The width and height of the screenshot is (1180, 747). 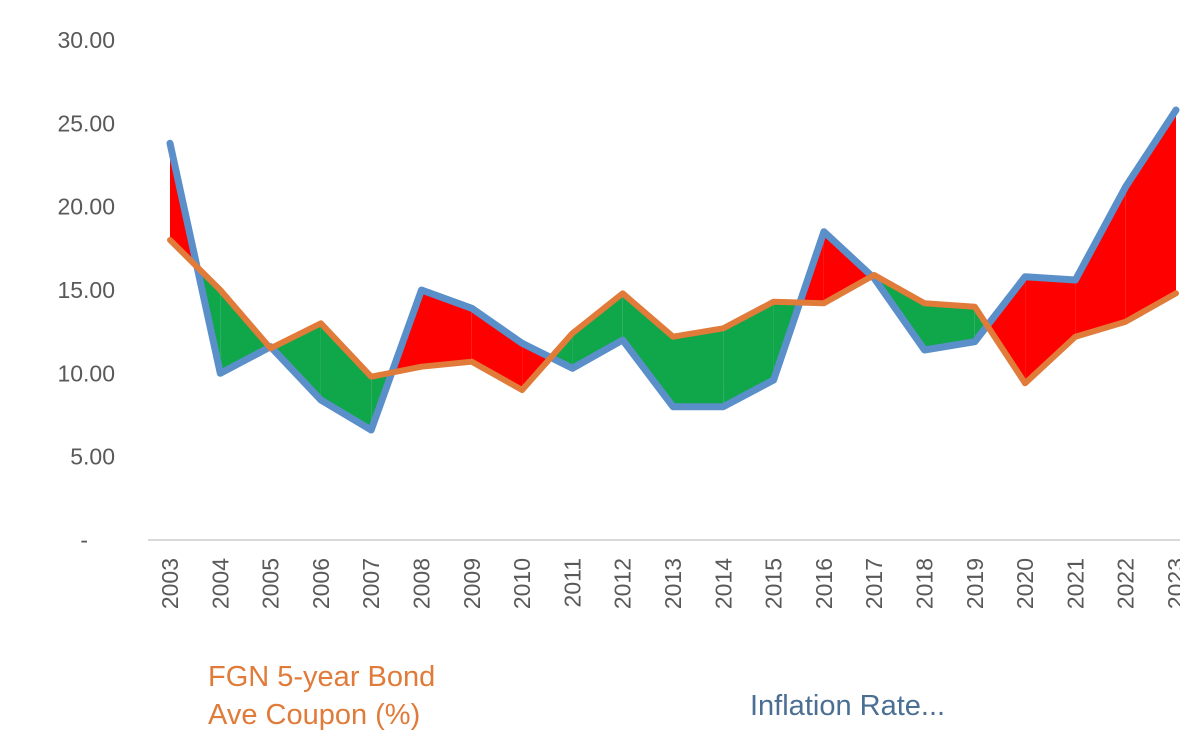 What do you see at coordinates (422, 583) in the screenshot?
I see `x-tick-label-2008: 2008` at bounding box center [422, 583].